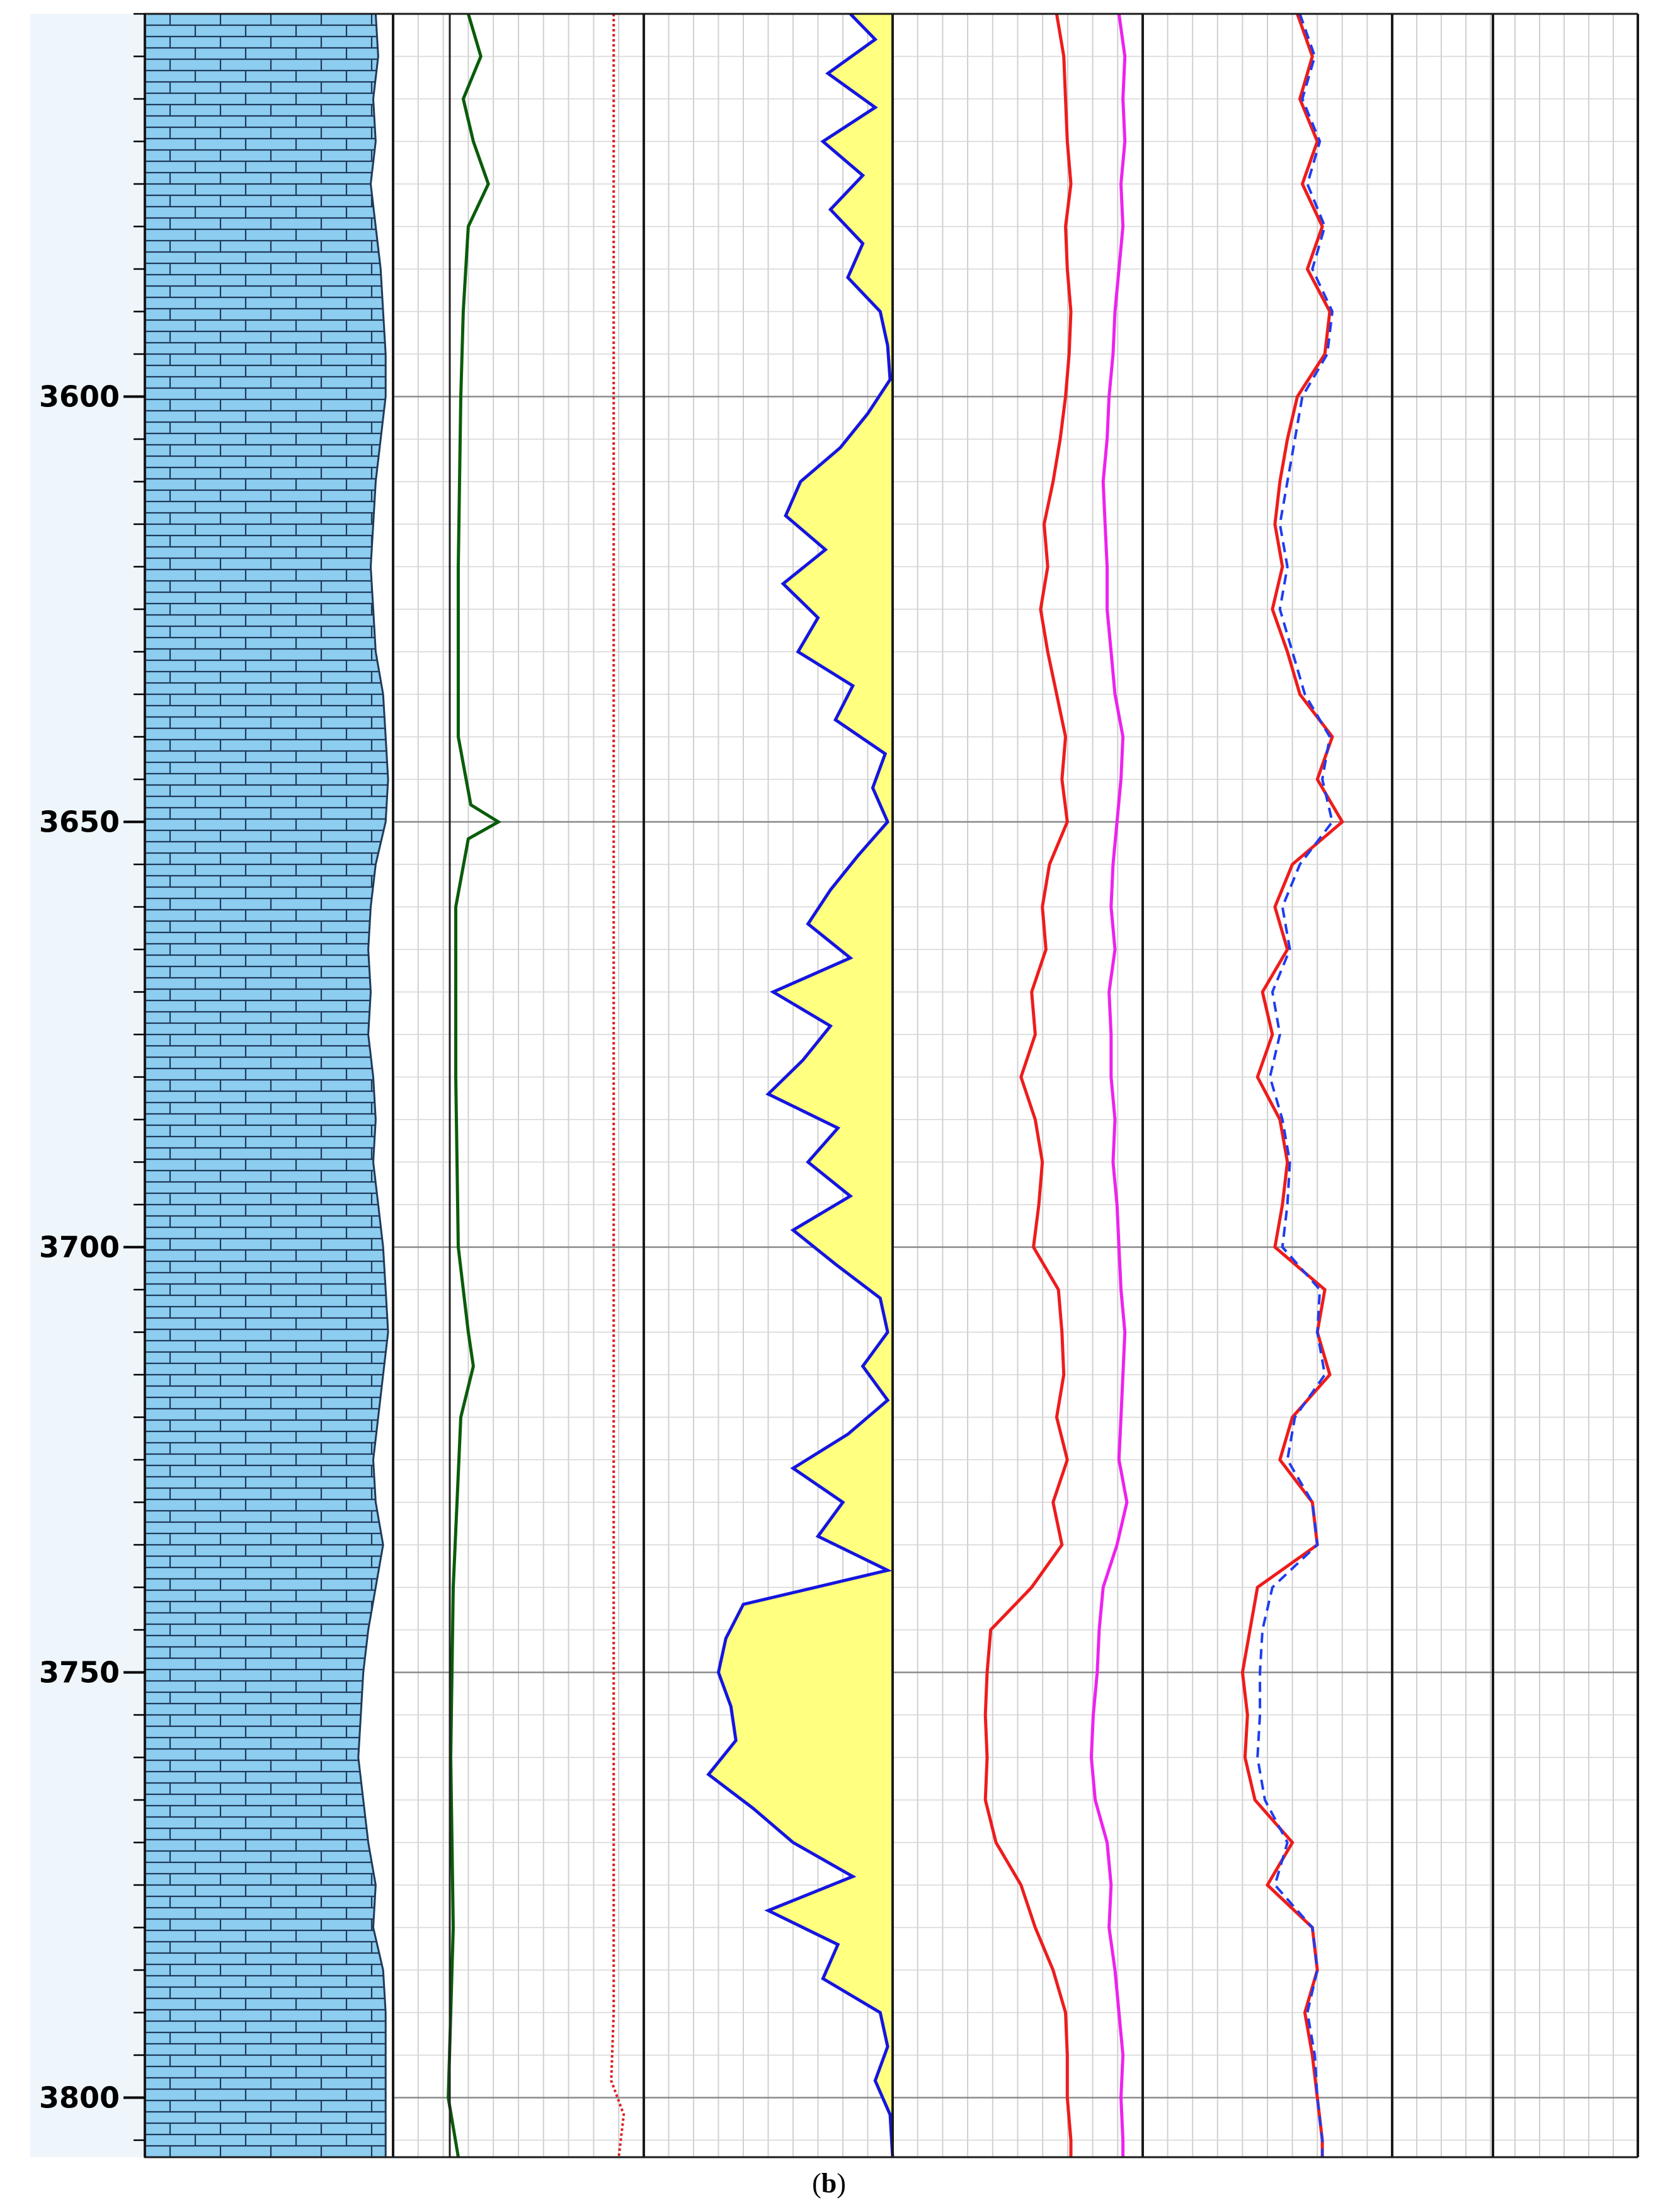 The width and height of the screenshot is (1658, 2212). What do you see at coordinates (79, 1247) in the screenshot?
I see `depth-tick-label: 3700` at bounding box center [79, 1247].